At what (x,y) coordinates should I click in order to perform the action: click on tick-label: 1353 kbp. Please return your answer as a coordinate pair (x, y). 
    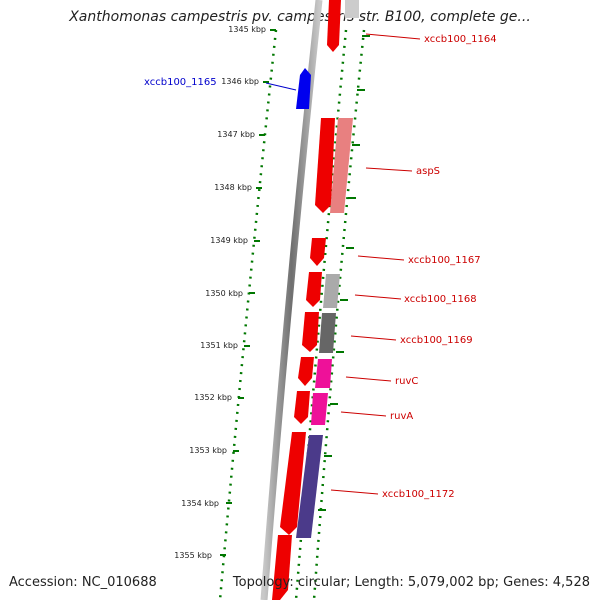
    Looking at the image, I should click on (208, 450).